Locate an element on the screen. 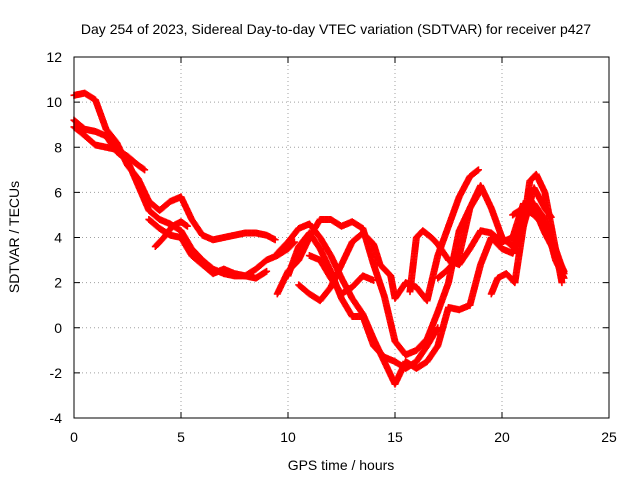 This screenshot has width=640, height=480. y-tick-label: 6 is located at coordinates (58, 192).